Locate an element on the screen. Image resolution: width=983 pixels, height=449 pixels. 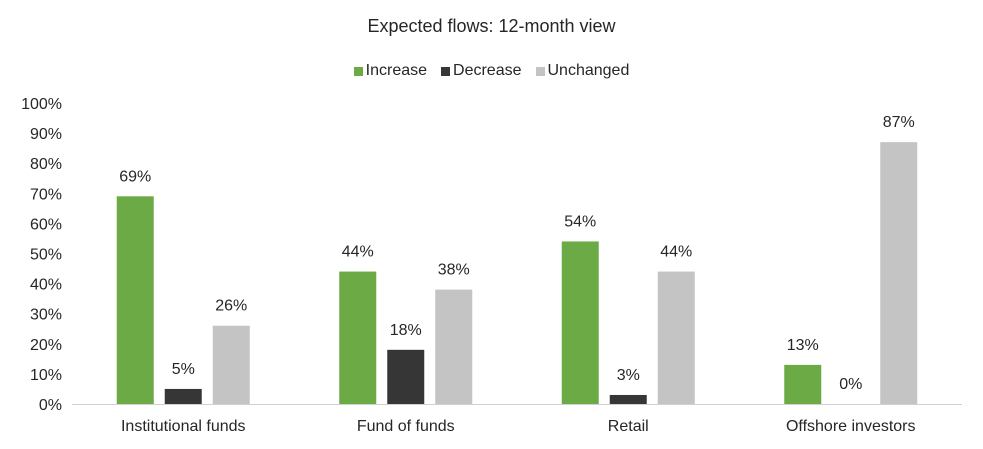
y-tick-label: 20% is located at coordinates (46, 345).